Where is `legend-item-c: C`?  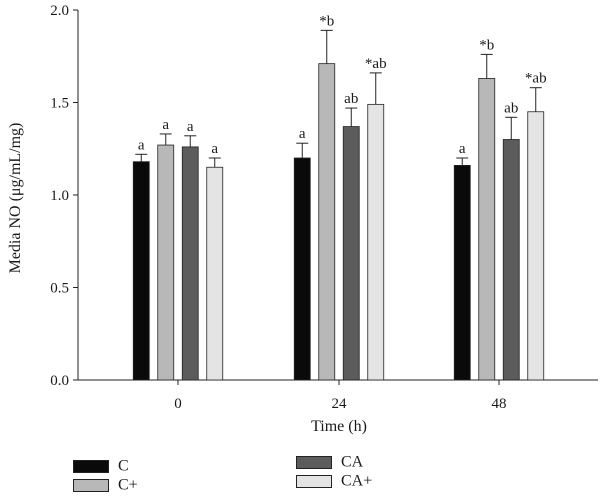
legend-item-c: C is located at coordinates (101, 466).